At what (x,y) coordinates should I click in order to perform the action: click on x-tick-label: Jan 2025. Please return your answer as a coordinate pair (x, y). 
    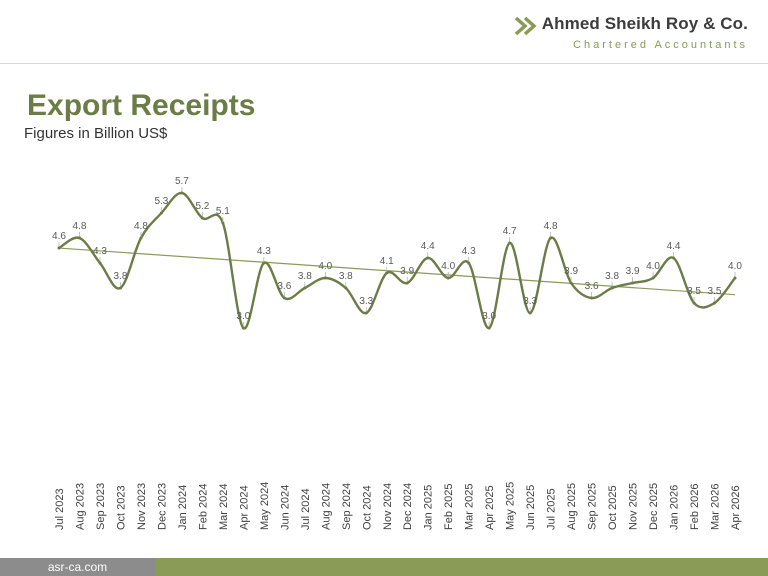
    Looking at the image, I should click on (429, 507).